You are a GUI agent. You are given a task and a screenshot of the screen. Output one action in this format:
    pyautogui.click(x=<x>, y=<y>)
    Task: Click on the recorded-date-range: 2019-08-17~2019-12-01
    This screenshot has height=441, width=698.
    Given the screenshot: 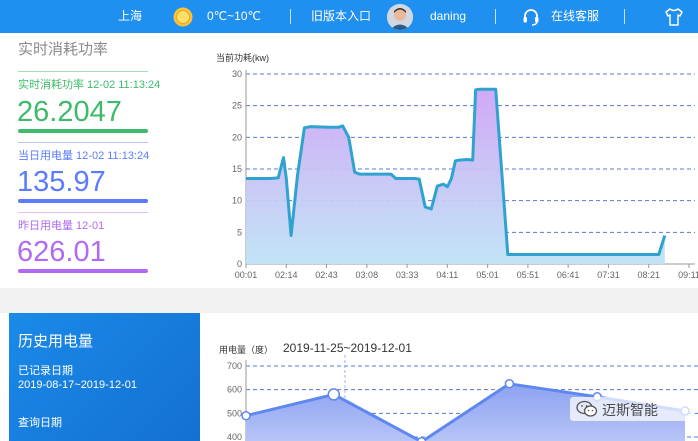 What is the action you would take?
    pyautogui.click(x=77, y=385)
    